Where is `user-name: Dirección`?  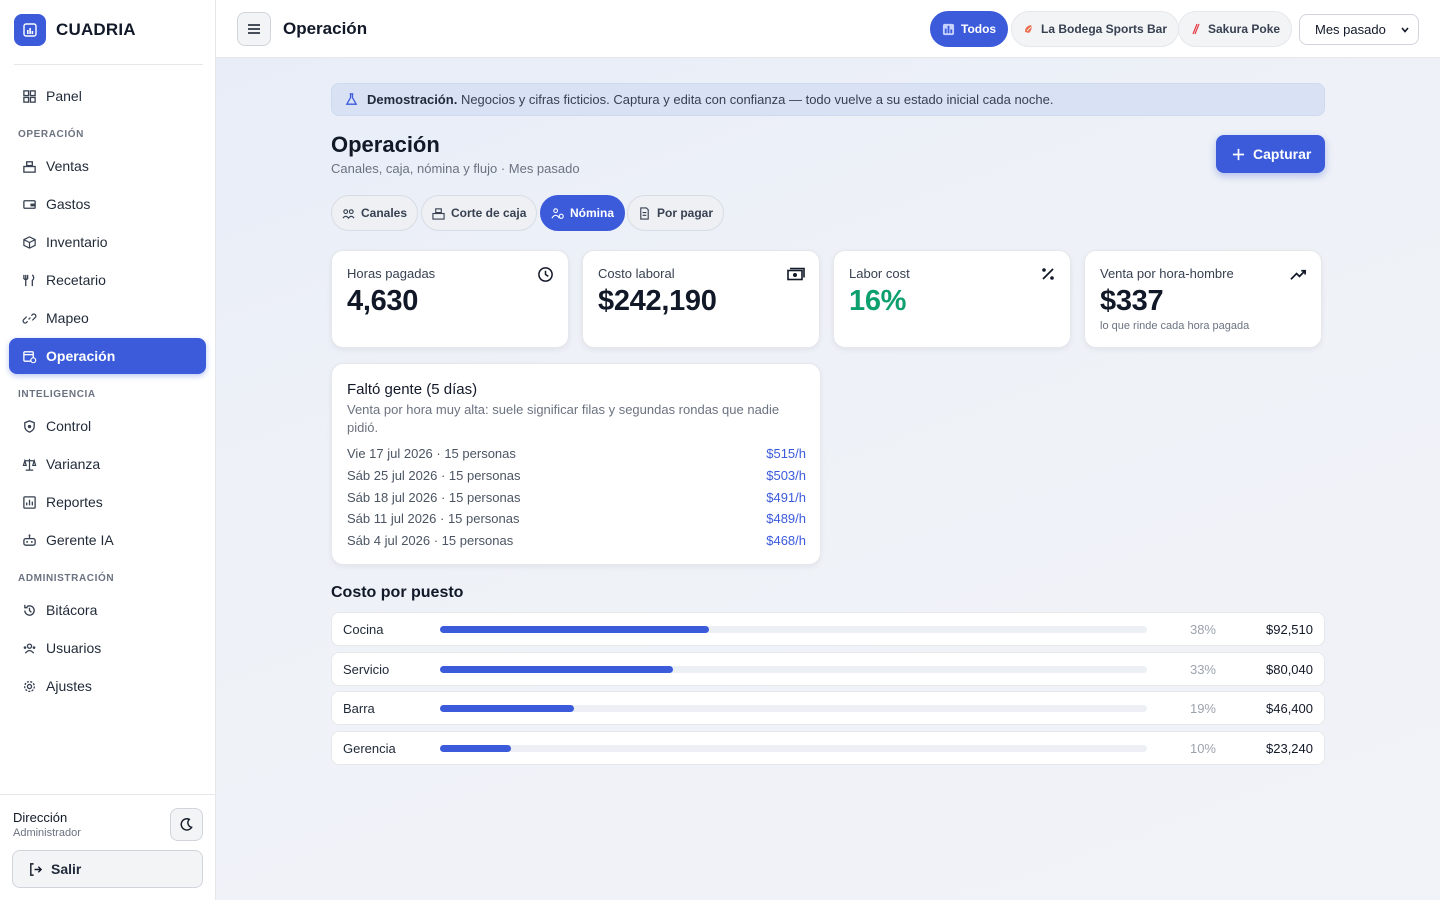 user-name: Dirección is located at coordinates (40, 817).